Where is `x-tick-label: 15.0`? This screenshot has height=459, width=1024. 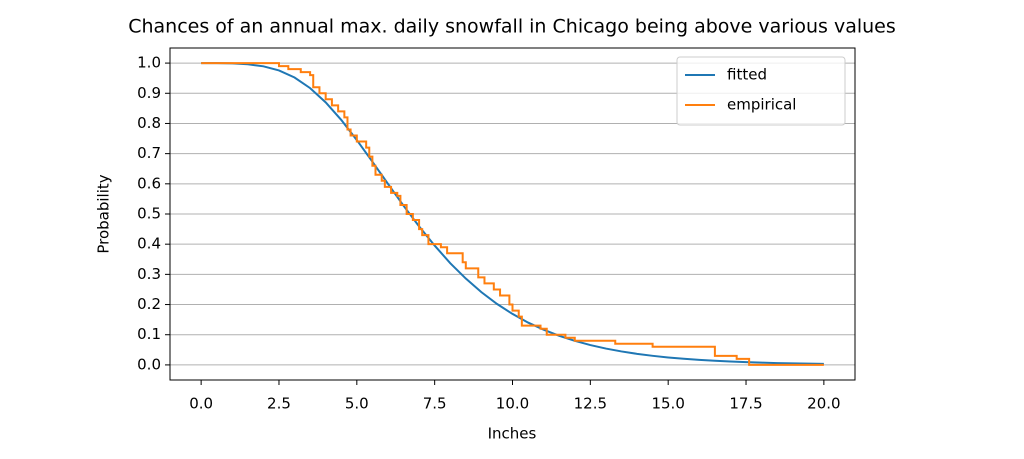
x-tick-label: 15.0 is located at coordinates (667, 404).